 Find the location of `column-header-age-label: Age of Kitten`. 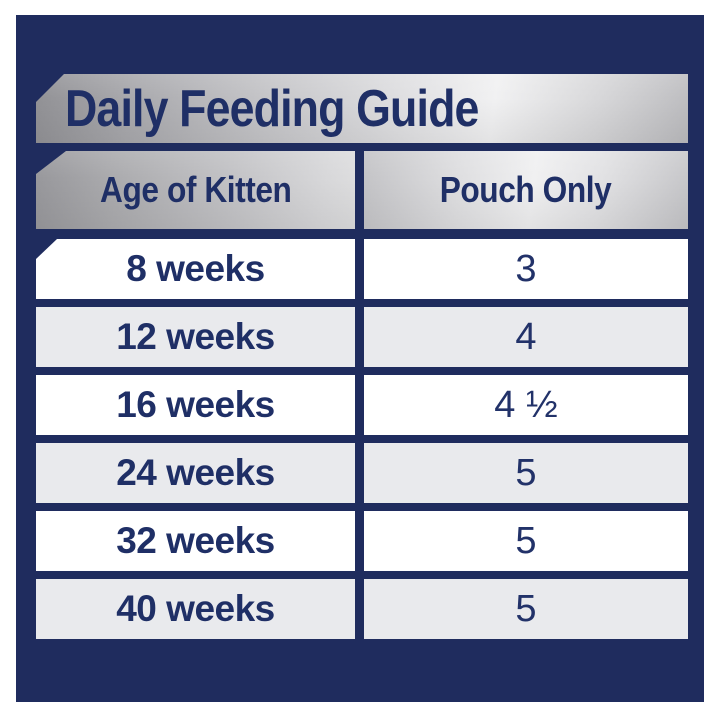

column-header-age-label: Age of Kitten is located at coordinates (195, 189).